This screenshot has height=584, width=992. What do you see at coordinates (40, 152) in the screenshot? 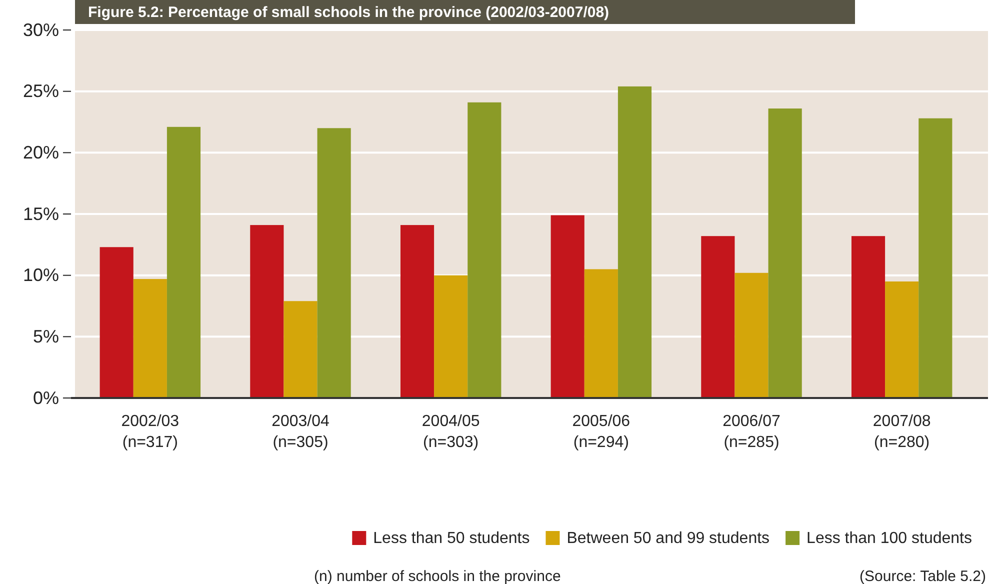
I see `y-tick-label: 20%` at bounding box center [40, 152].